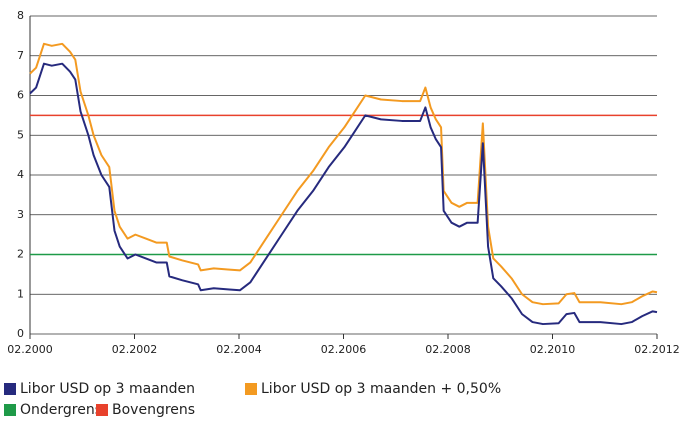  I want to click on x-tick-label: 02.2006, so click(344, 349).